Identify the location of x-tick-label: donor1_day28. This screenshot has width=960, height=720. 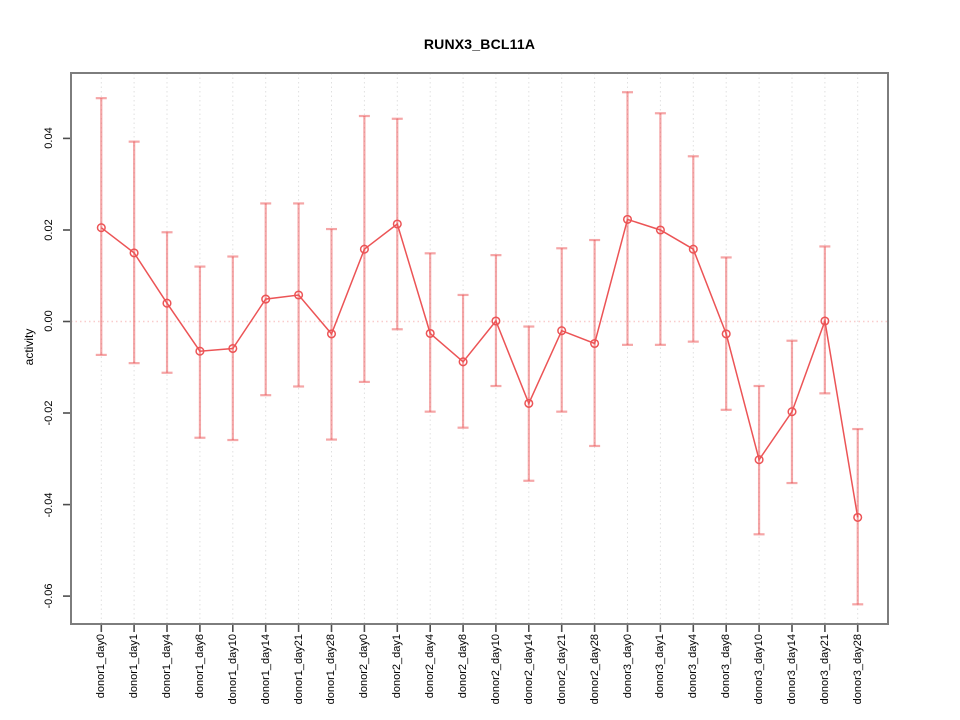
(331, 669).